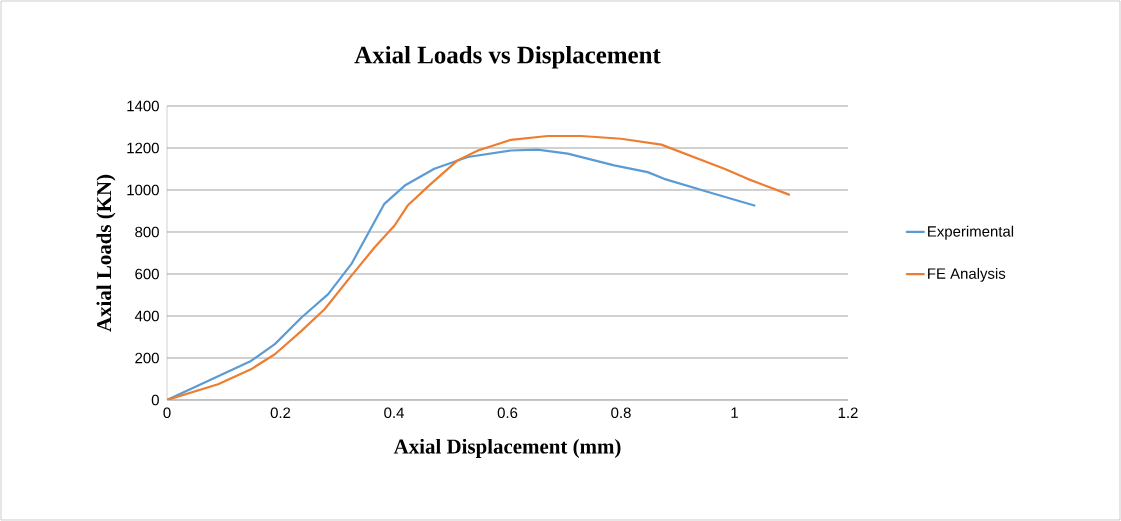 Image resolution: width=1121 pixels, height=521 pixels. Describe the element at coordinates (848, 412) in the screenshot. I see `x-tick-label: 1.2` at that location.